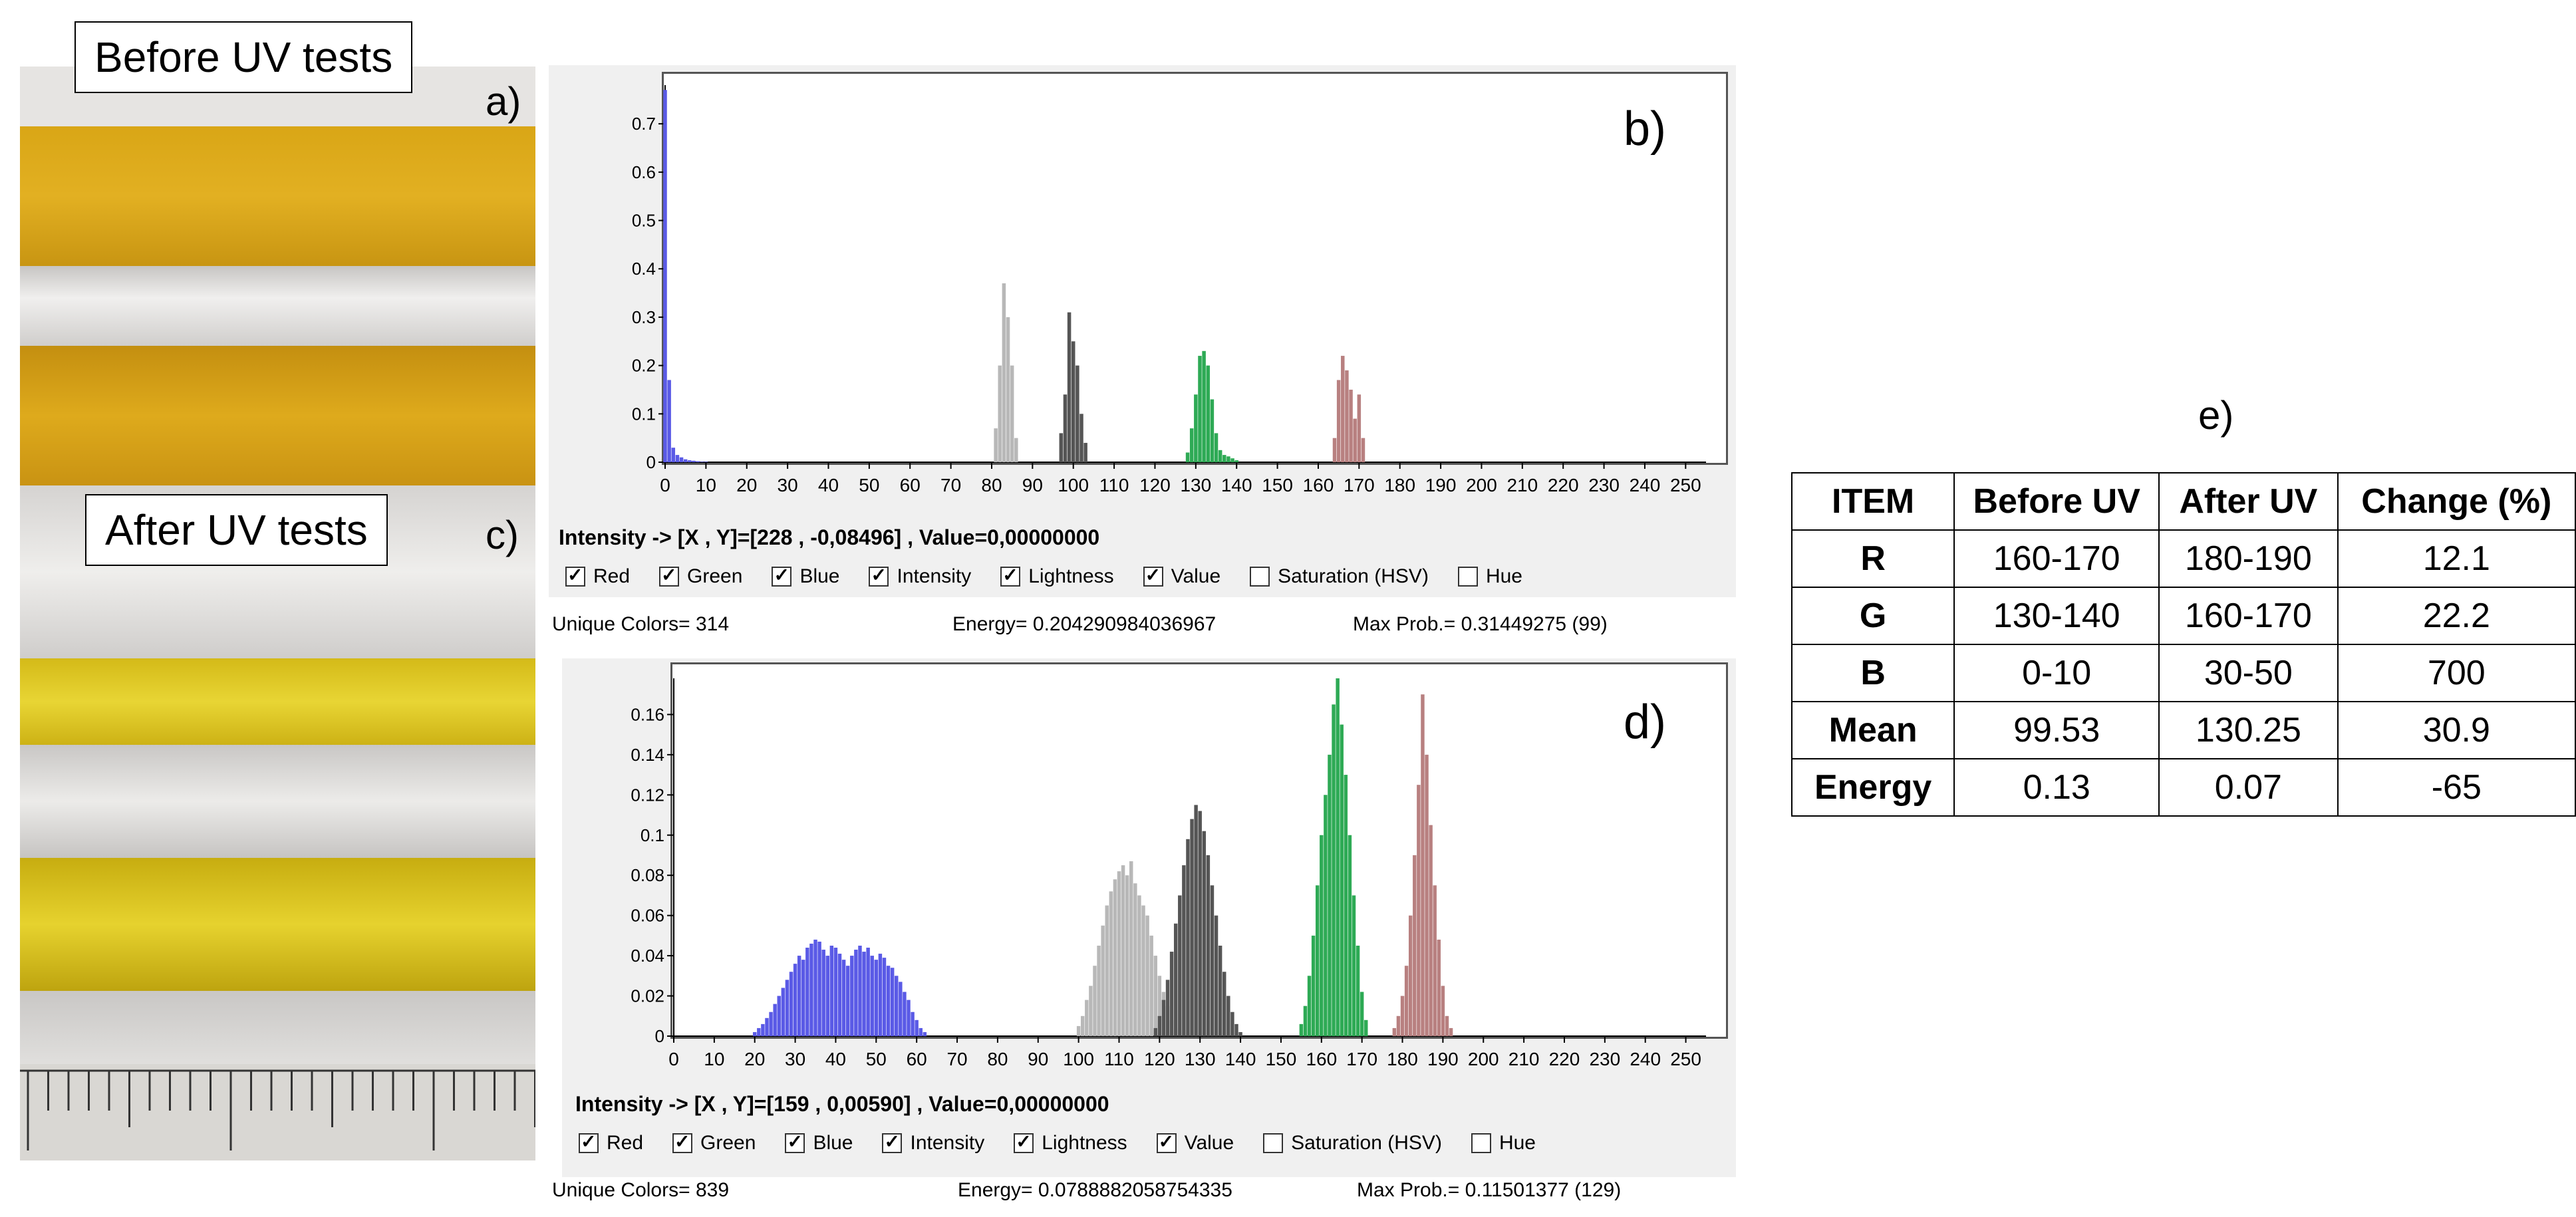  What do you see at coordinates (2056, 558) in the screenshot?
I see `table-cell: 160-170` at bounding box center [2056, 558].